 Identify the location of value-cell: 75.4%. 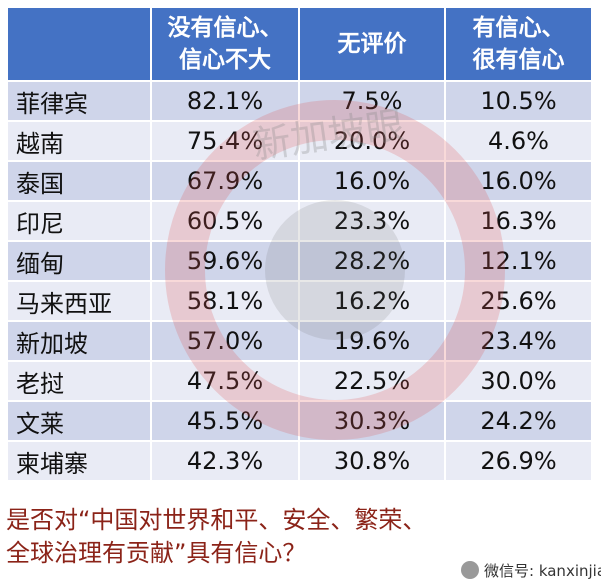
(225, 141).